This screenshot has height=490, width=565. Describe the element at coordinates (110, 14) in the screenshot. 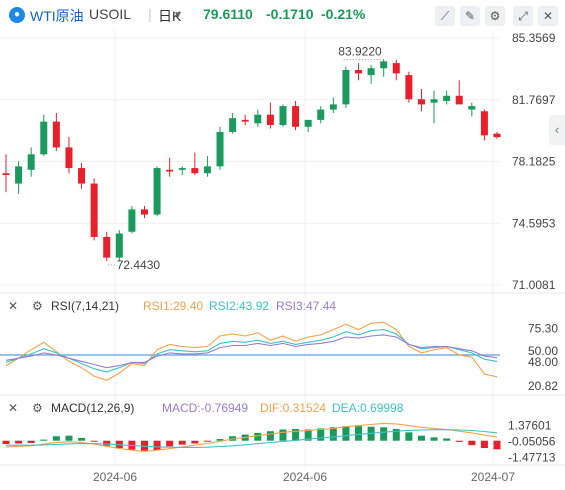

I see `instrument-symbol: USOIL` at that location.